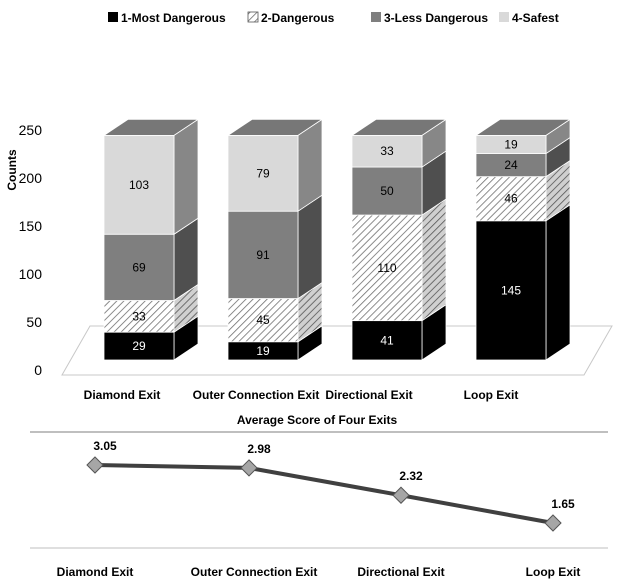 The width and height of the screenshot is (619, 579). I want to click on data-label: 46, so click(511, 199).